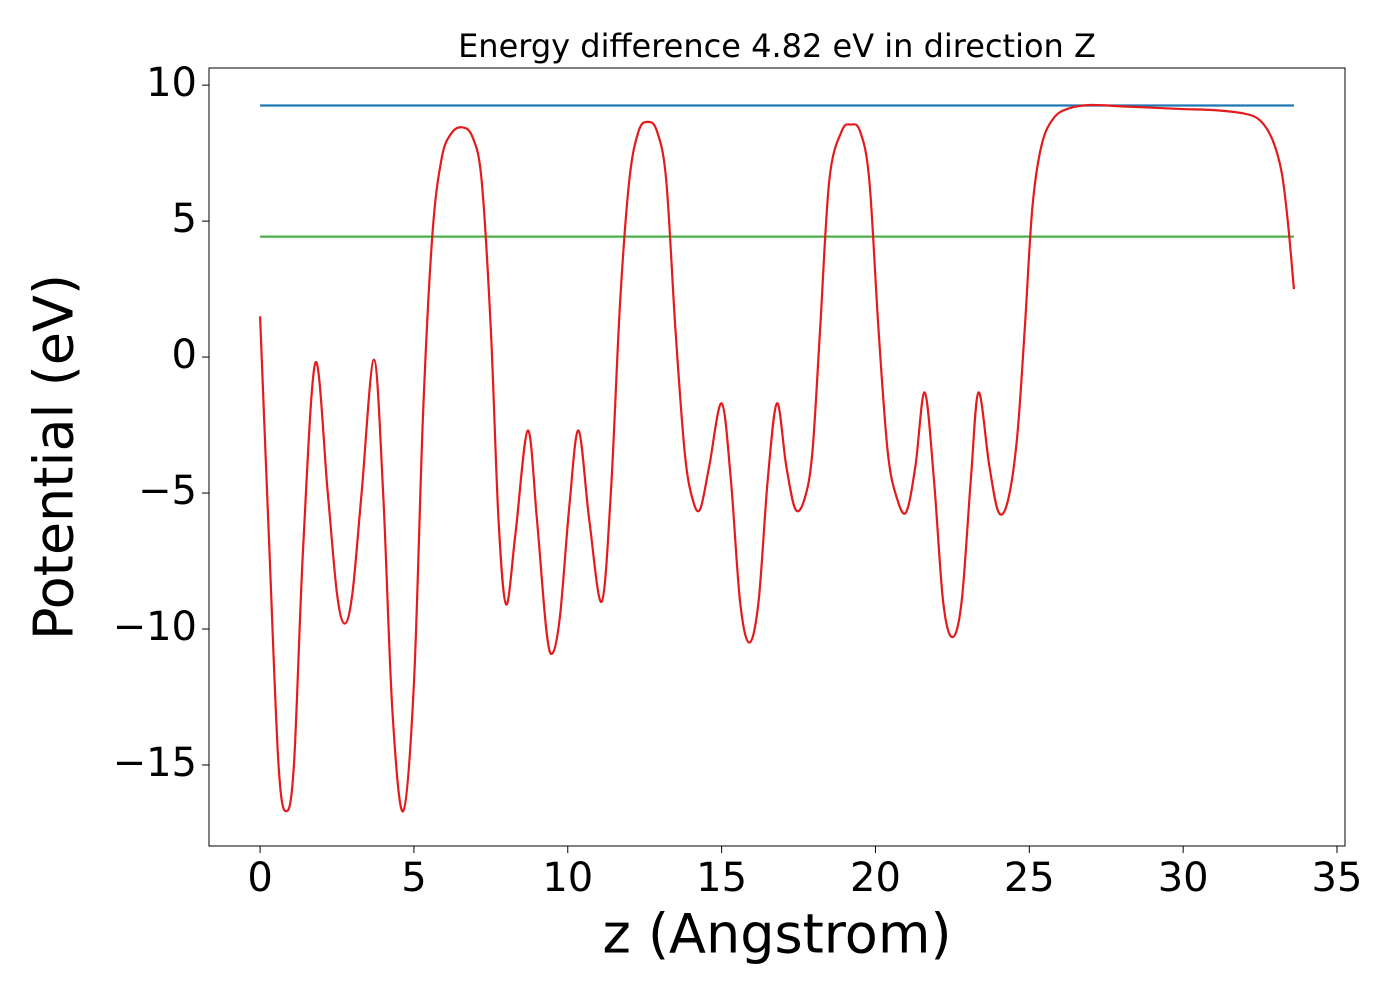 The image size is (1400, 1000). What do you see at coordinates (1029, 878) in the screenshot?
I see `x-tick-label: 25` at bounding box center [1029, 878].